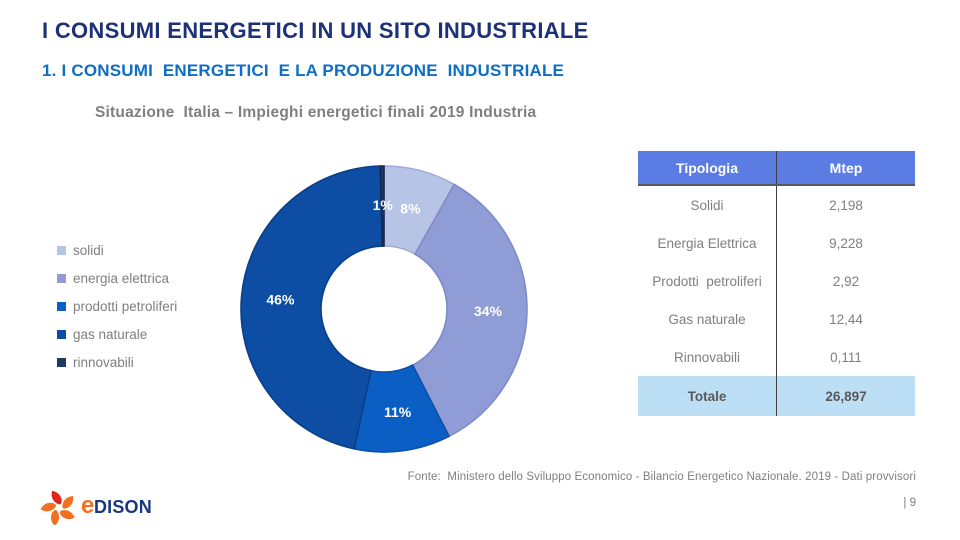 This screenshot has height=540, width=960. What do you see at coordinates (410, 208) in the screenshot?
I see `slice-percent-label: 8%` at bounding box center [410, 208].